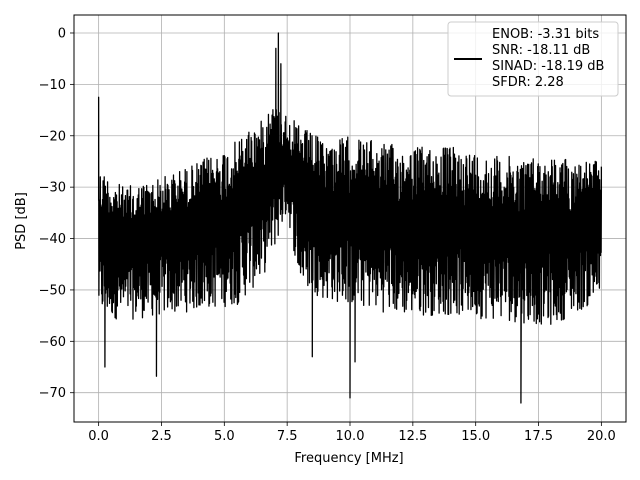 This screenshot has width=640, height=480. I want to click on legend-box, so click(533, 59).